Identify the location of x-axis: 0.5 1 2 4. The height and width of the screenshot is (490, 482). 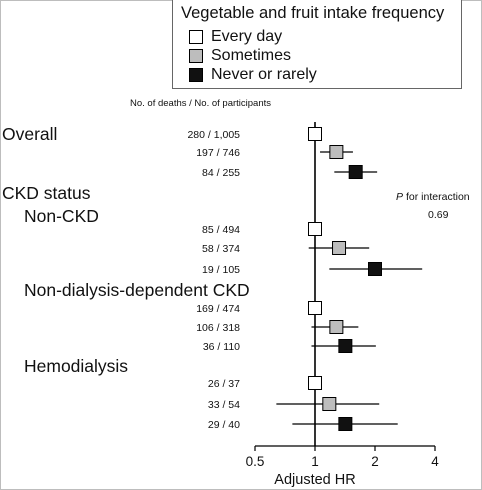
(342, 457).